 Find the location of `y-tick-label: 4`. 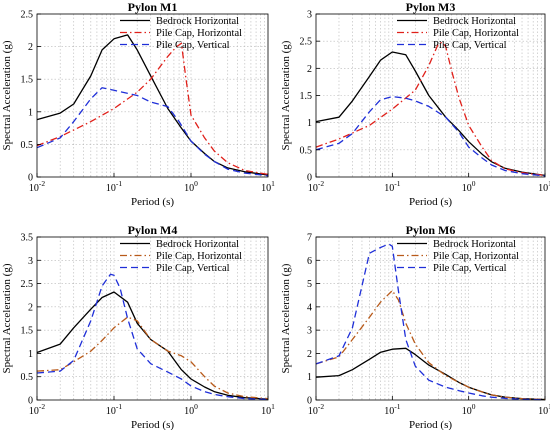

y-tick-label: 4 is located at coordinates (309, 307).